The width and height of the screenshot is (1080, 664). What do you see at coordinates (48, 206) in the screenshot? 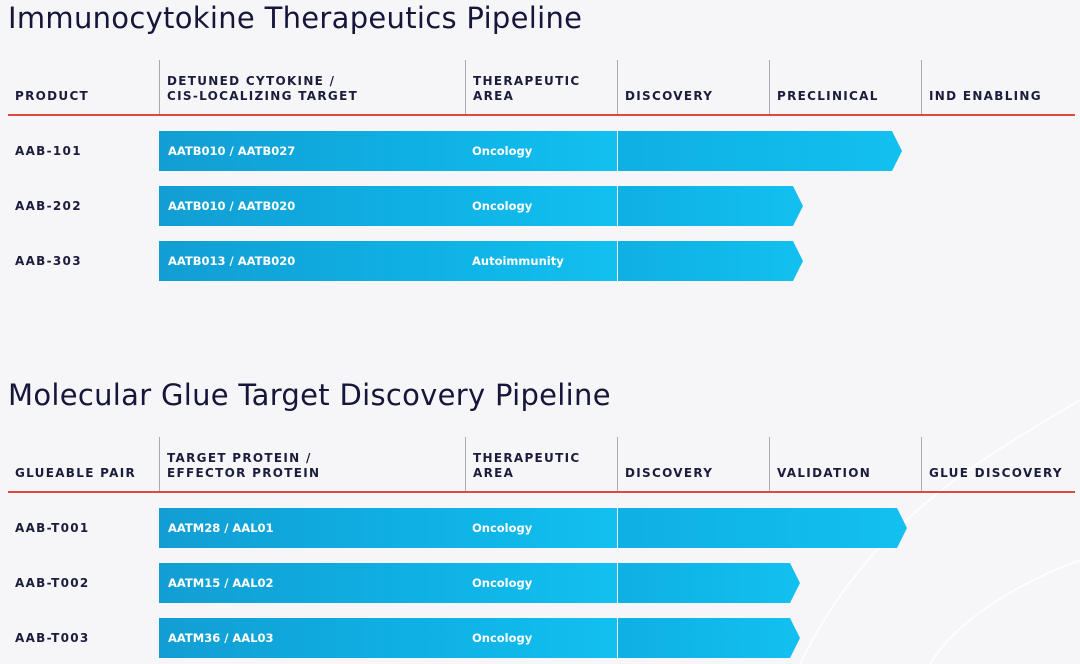
I see `product-label: AAB-202` at bounding box center [48, 206].